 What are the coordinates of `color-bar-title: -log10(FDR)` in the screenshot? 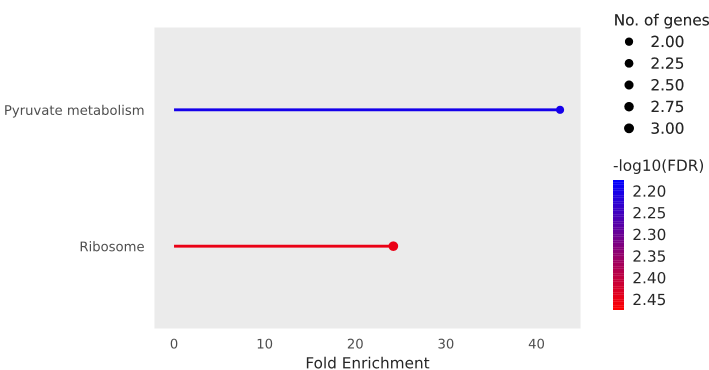 It's located at (659, 166).